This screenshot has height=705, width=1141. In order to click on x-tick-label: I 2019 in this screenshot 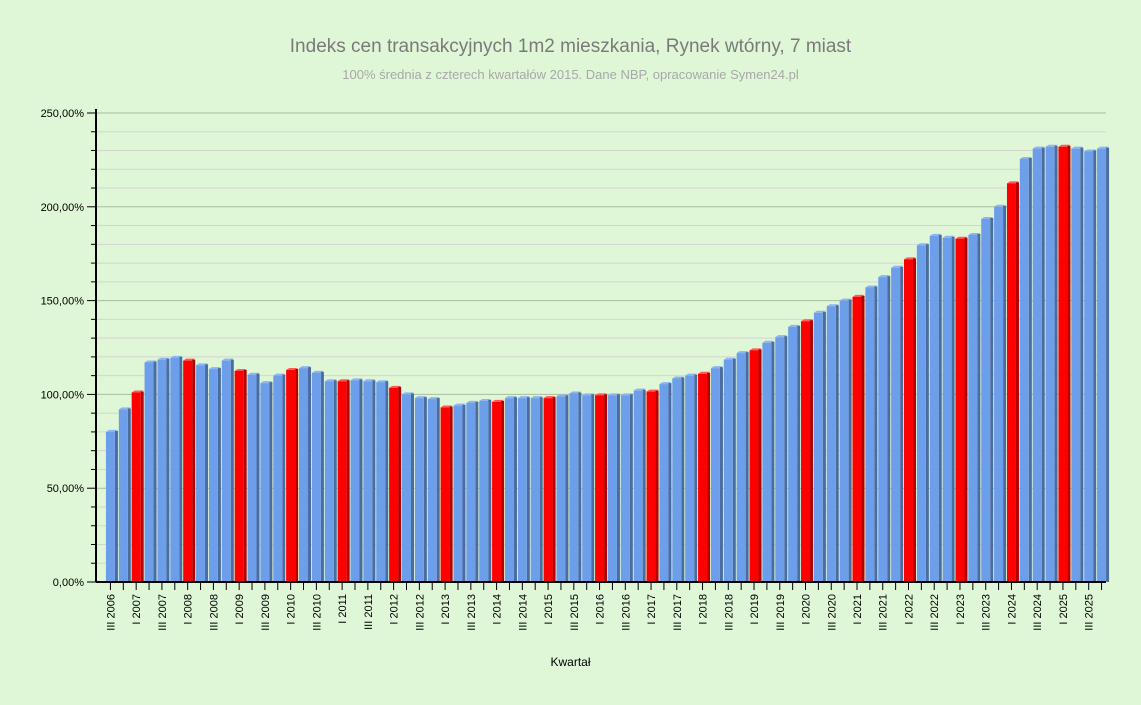, I will do `click(755, 609)`.